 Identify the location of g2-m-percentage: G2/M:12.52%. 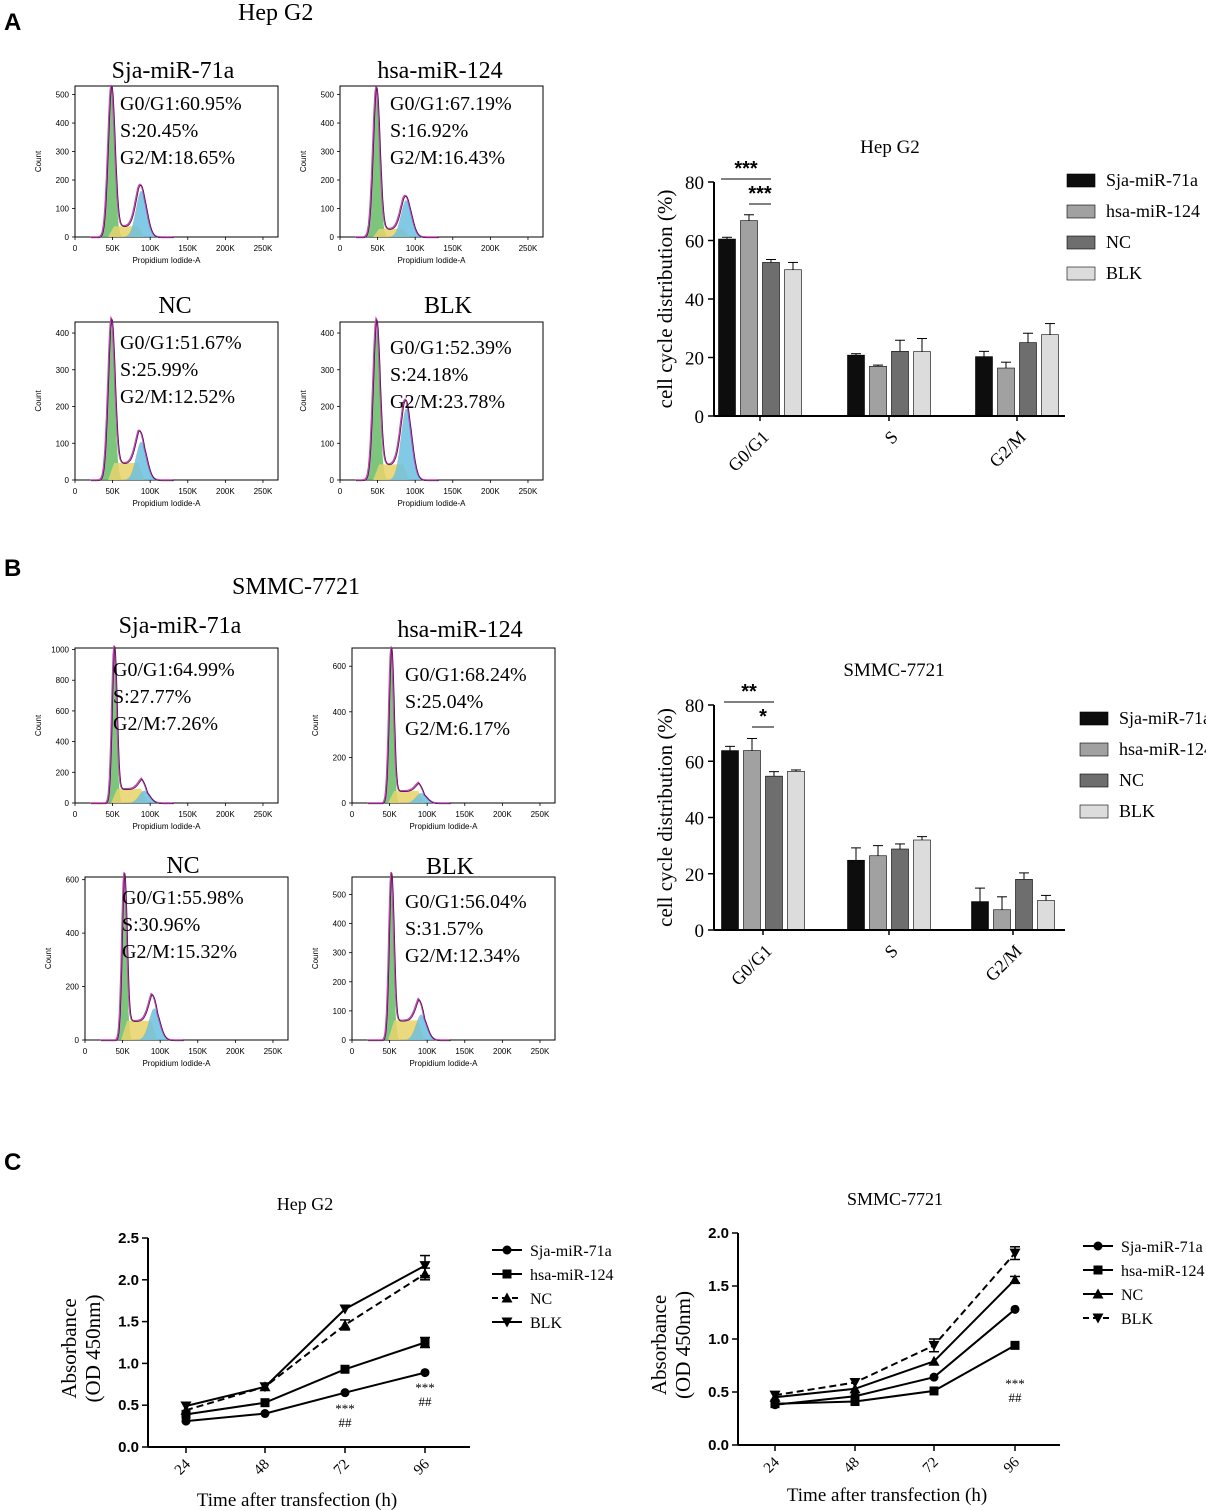
(177, 397).